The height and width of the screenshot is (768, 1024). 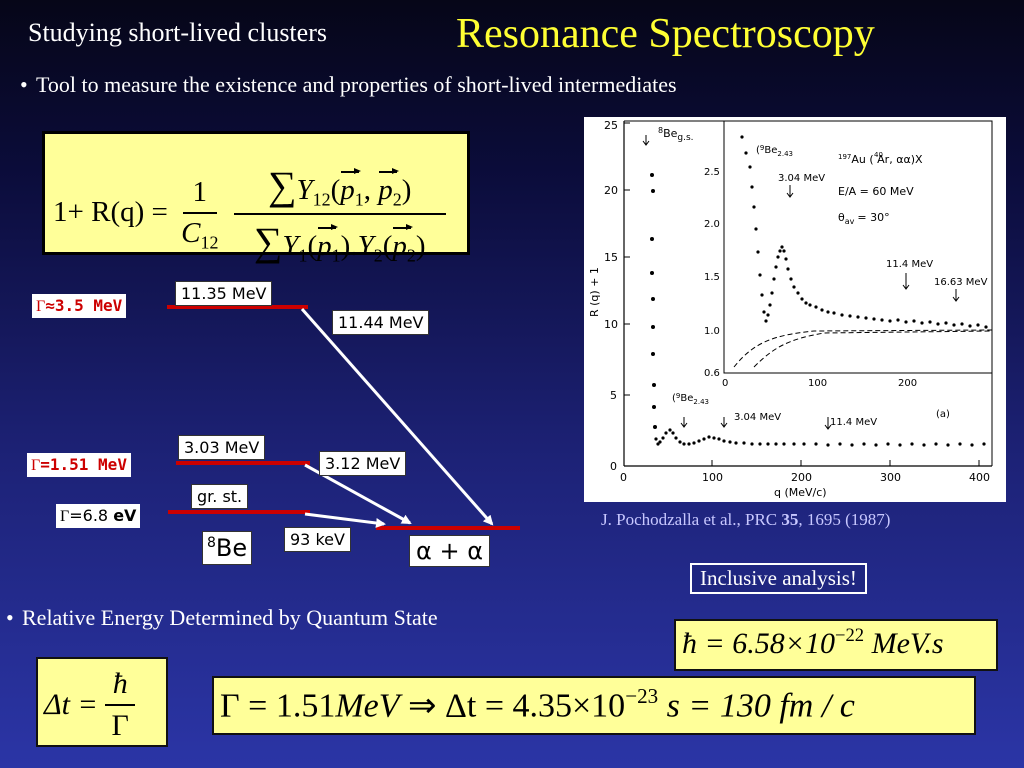 What do you see at coordinates (817, 383) in the screenshot?
I see `inset-x-tick: 100` at bounding box center [817, 383].